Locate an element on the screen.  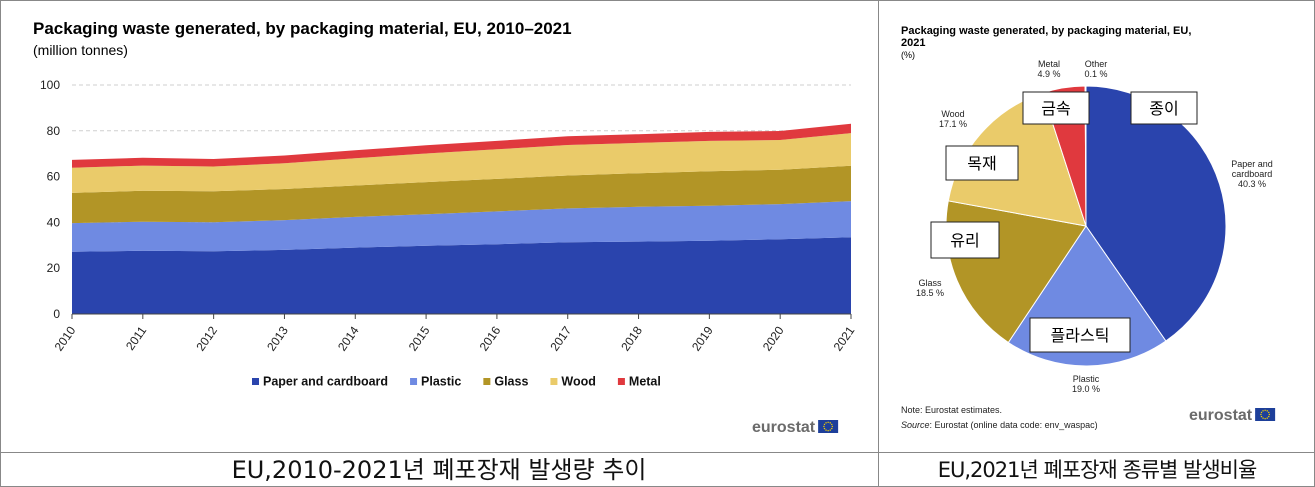
pie-label-wood-name-0: Wood is located at coordinates (952, 114).